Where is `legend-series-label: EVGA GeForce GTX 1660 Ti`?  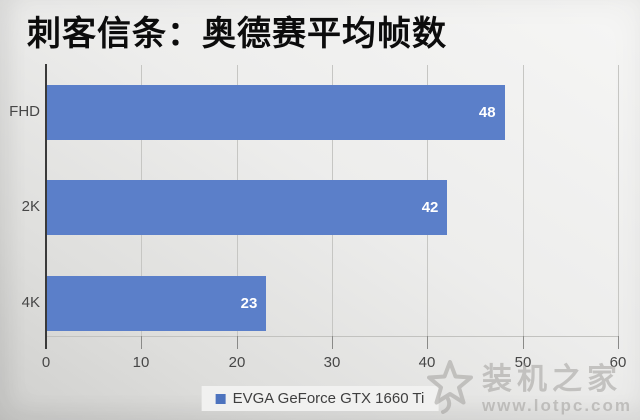
legend-series-label: EVGA GeForce GTX 1660 Ti is located at coordinates (328, 398).